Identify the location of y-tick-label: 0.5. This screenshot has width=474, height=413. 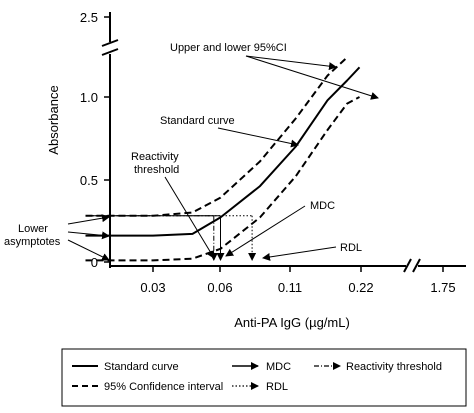
(89, 180).